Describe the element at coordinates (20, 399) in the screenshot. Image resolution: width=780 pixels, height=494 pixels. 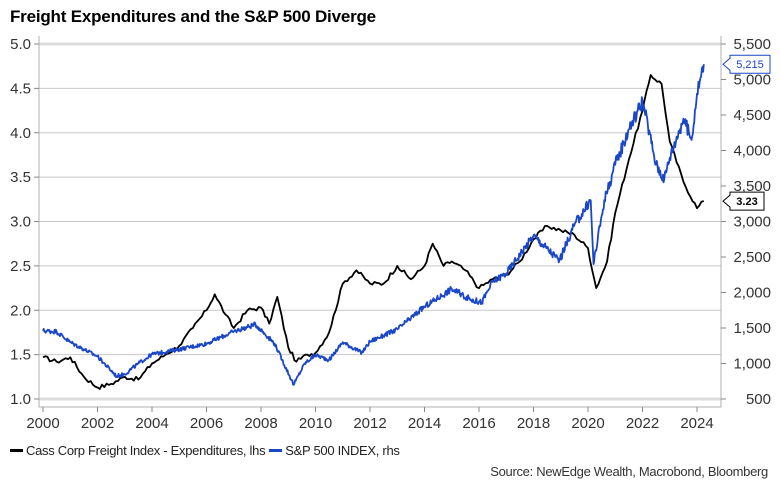
I see `y-left-tick-label: 1.0` at that location.